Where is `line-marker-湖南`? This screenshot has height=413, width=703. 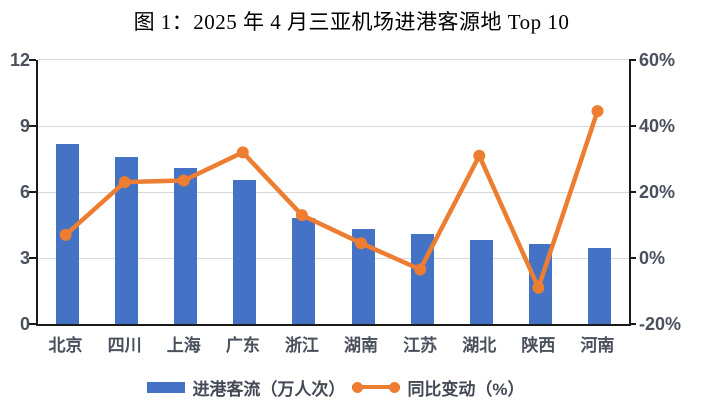 line-marker-湖南 is located at coordinates (361, 243).